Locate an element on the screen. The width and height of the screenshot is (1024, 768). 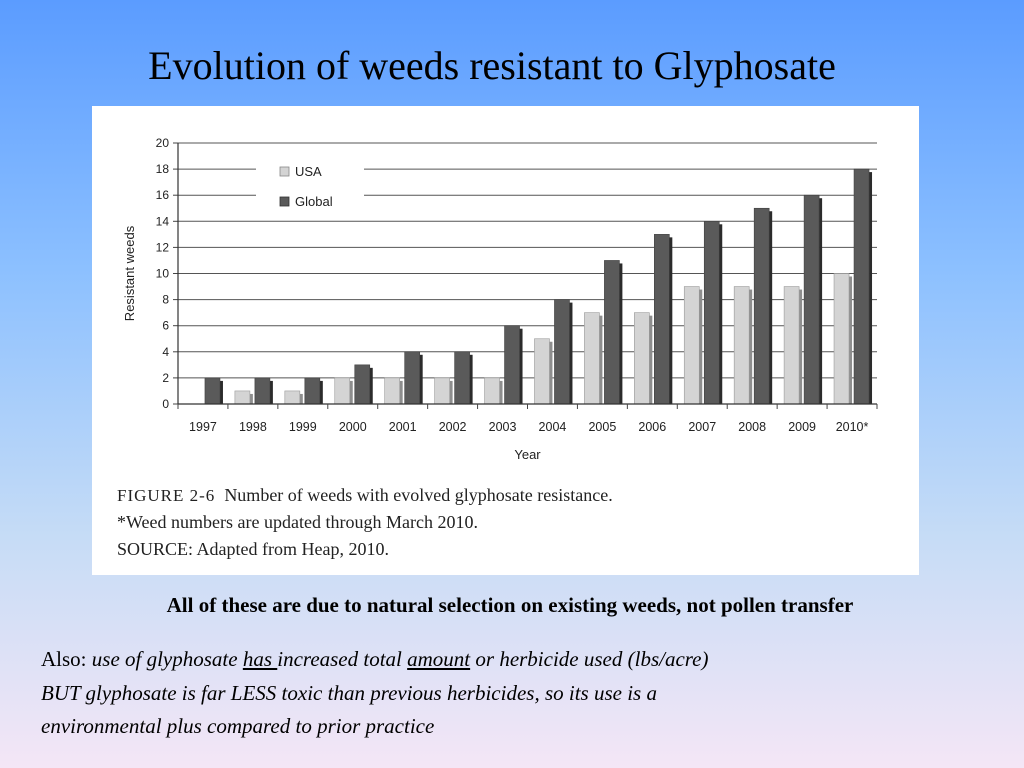
bar-global-2001 is located at coordinates (413, 378).